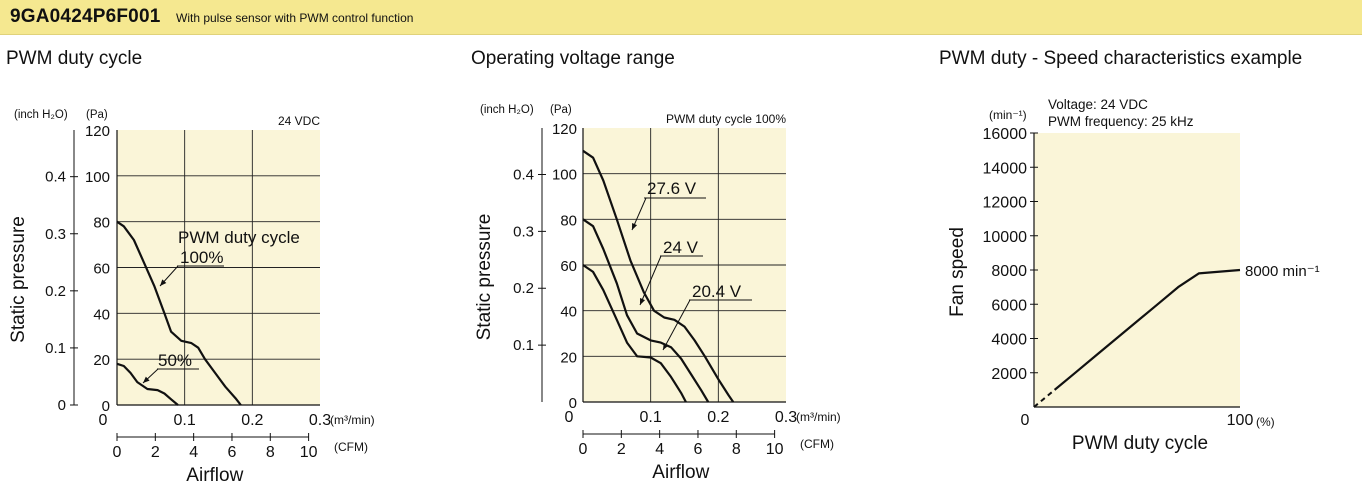 This screenshot has width=1362, height=486. Describe the element at coordinates (74, 58) in the screenshot. I see `chart-1-title: PWM duty cycle` at that location.